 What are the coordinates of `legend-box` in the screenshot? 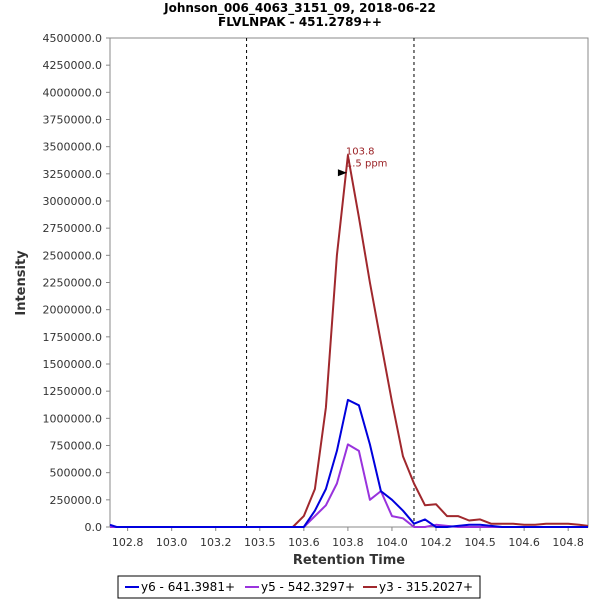 It's located at (299, 587).